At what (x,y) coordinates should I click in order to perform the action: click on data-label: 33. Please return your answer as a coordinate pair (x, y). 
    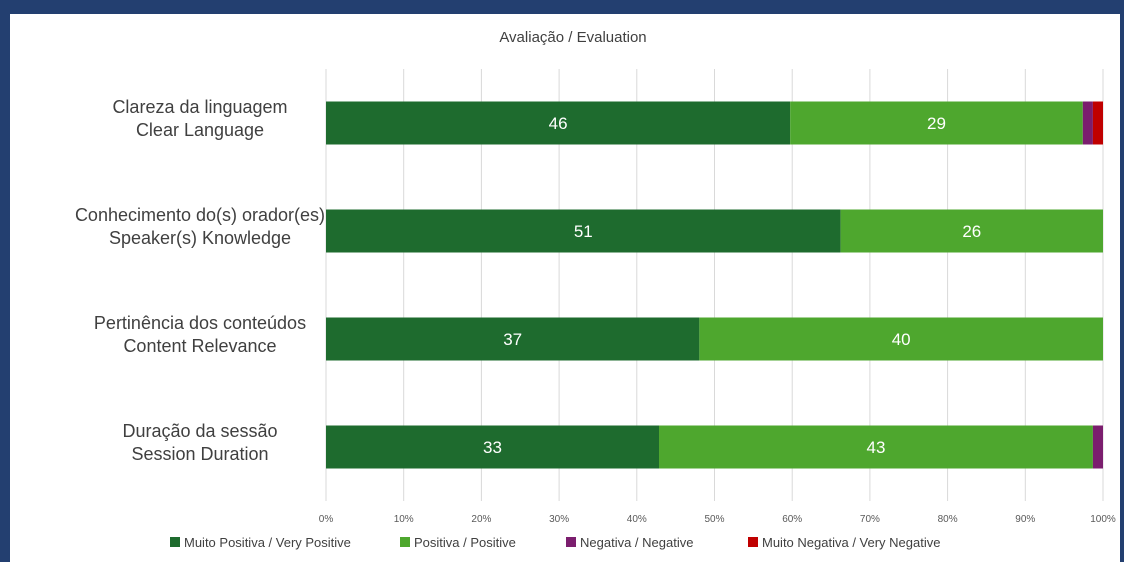
    Looking at the image, I should click on (492, 447).